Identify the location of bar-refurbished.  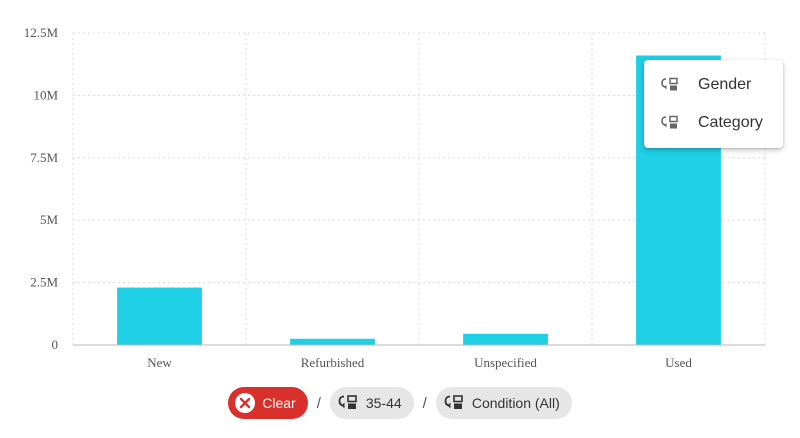
(332, 341).